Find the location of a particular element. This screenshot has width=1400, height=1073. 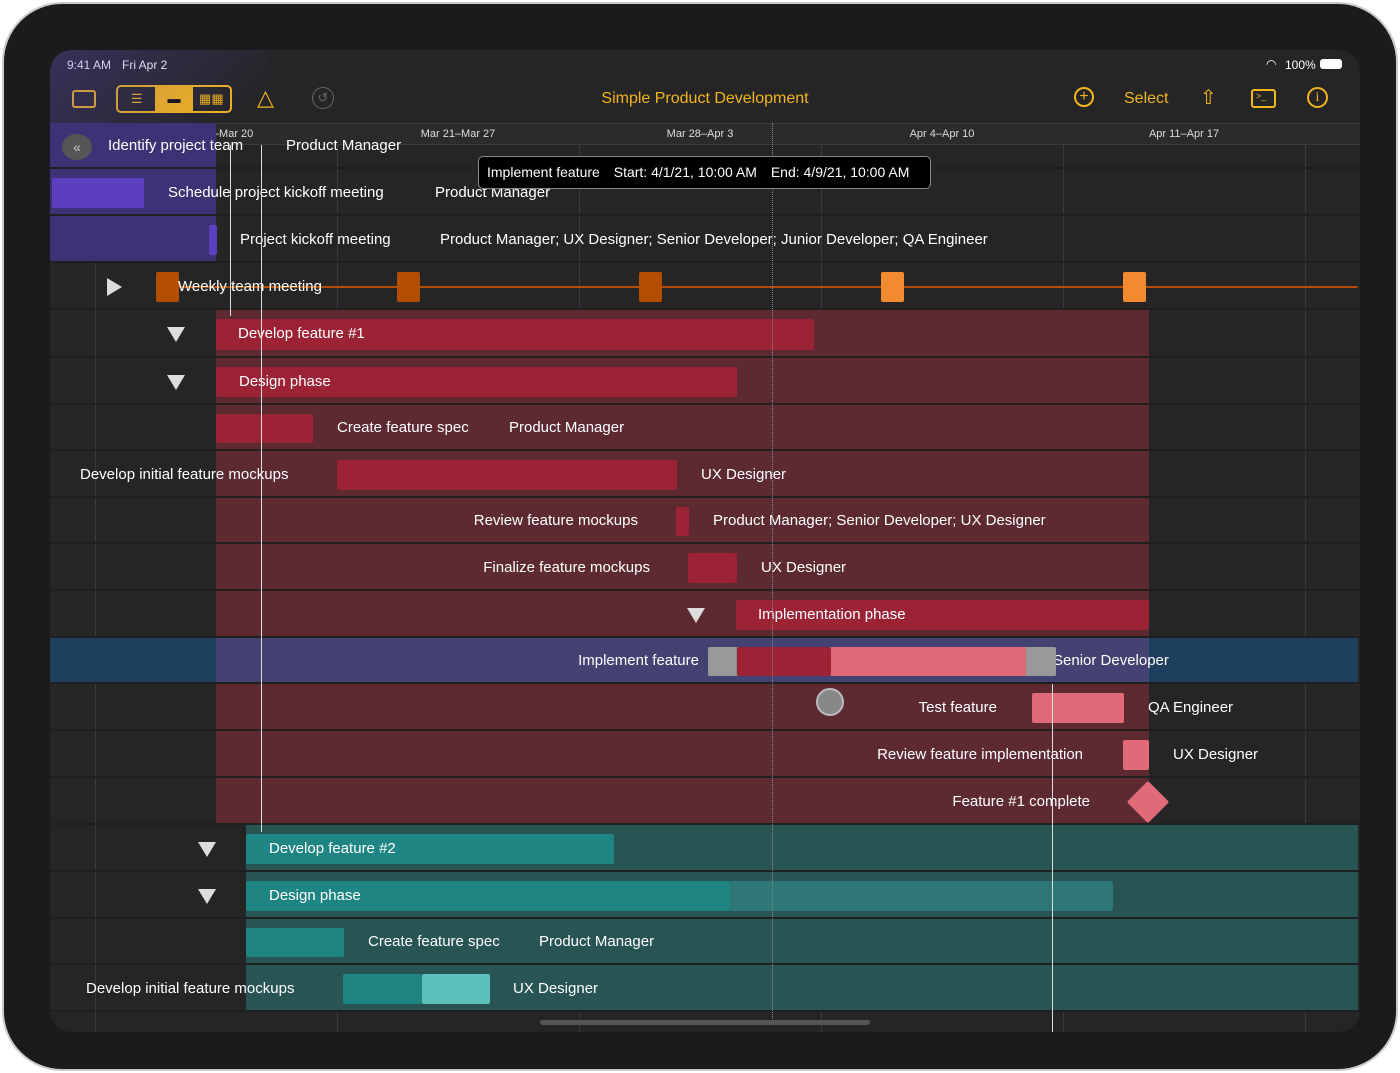

progress-handle is located at coordinates (830, 702).